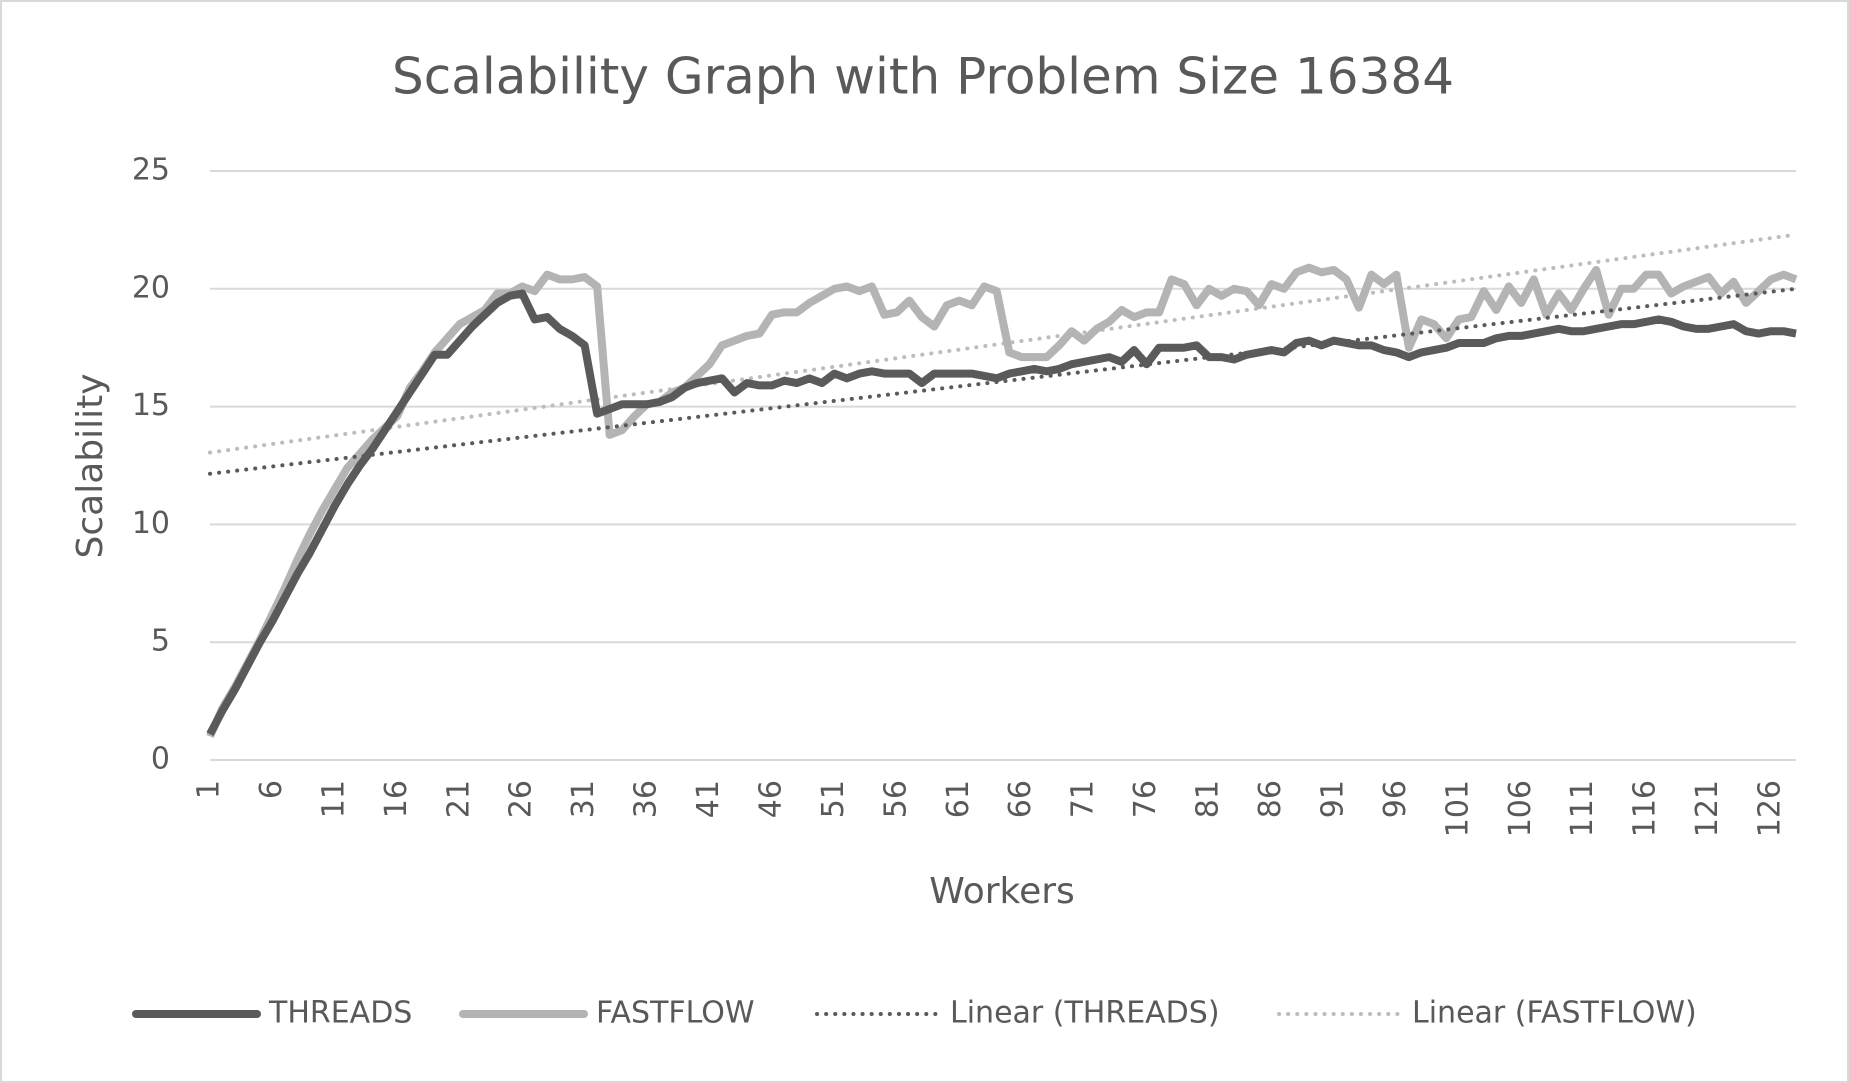  What do you see at coordinates (1002, 891) in the screenshot?
I see `x-axis-title: Workers` at bounding box center [1002, 891].